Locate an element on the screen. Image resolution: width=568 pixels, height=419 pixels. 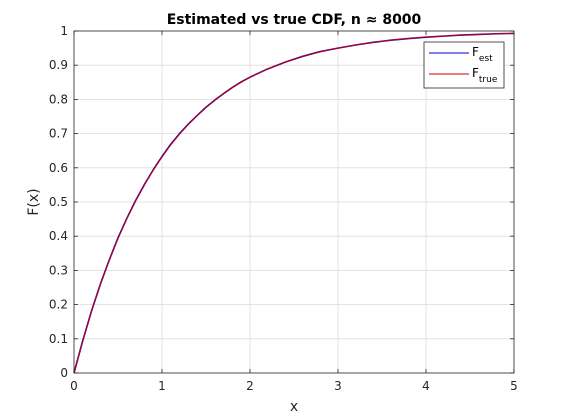
legend-label-est: Fest is located at coordinates (482, 54).